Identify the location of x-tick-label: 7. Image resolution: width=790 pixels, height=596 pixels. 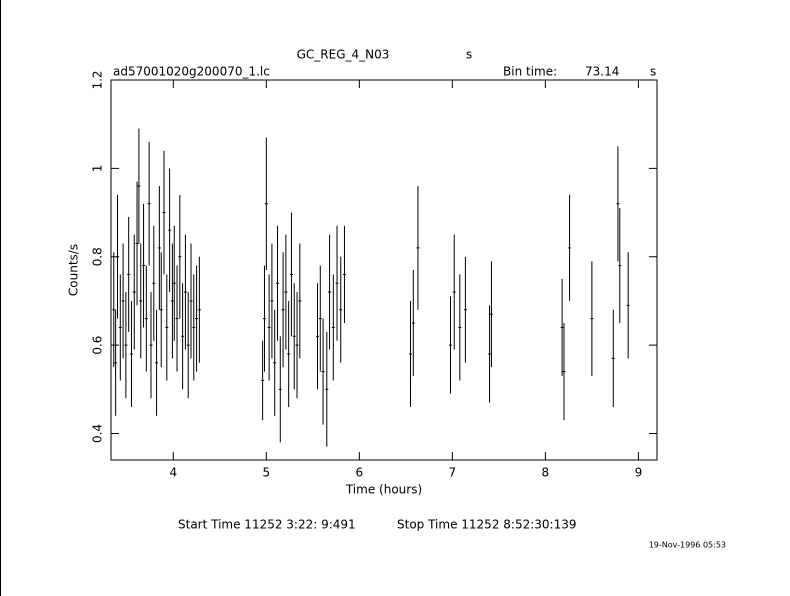
(453, 473).